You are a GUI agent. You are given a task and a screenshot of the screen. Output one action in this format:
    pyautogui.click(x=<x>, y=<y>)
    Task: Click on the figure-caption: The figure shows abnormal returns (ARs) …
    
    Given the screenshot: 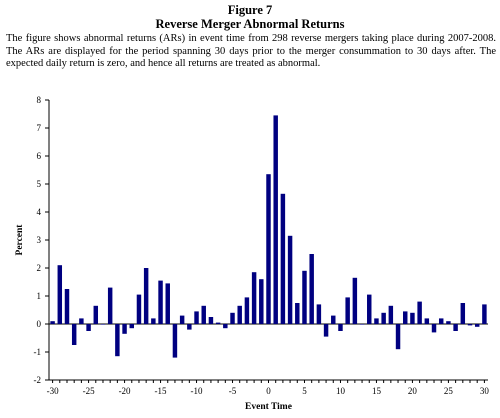 What is the action you would take?
    pyautogui.click(x=251, y=51)
    